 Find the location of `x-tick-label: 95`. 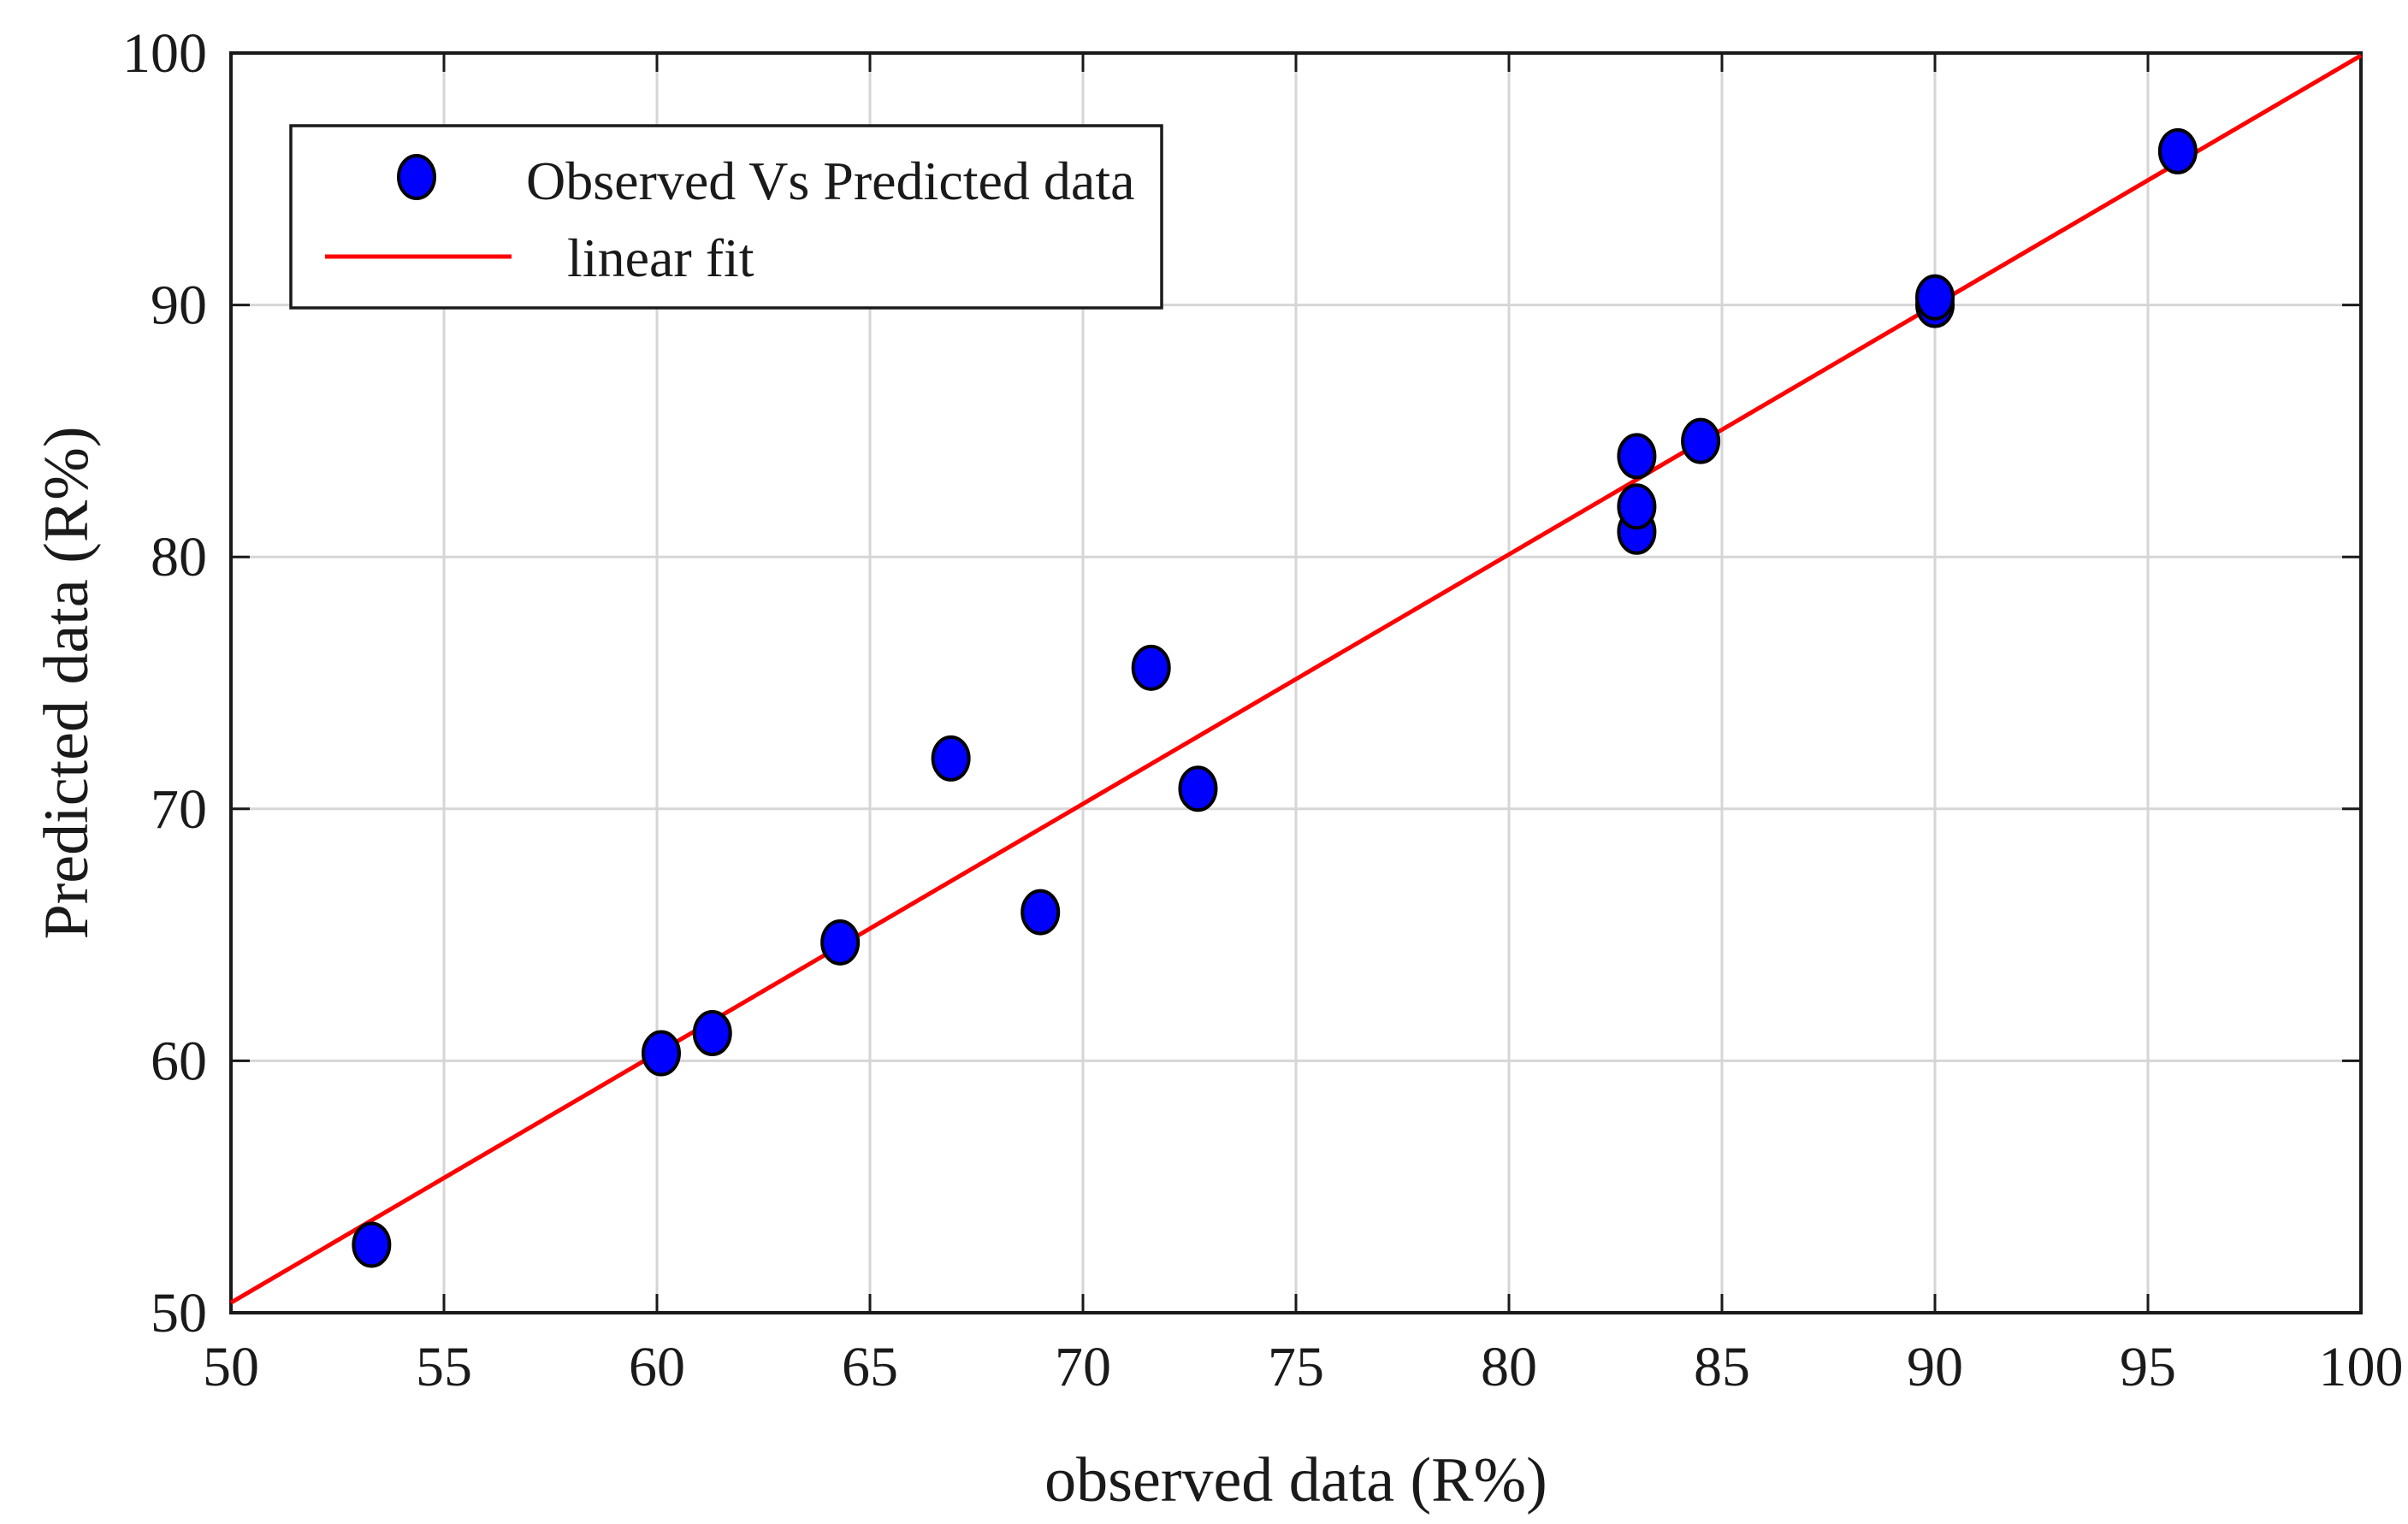

x-tick-label: 95 is located at coordinates (2148, 1367).